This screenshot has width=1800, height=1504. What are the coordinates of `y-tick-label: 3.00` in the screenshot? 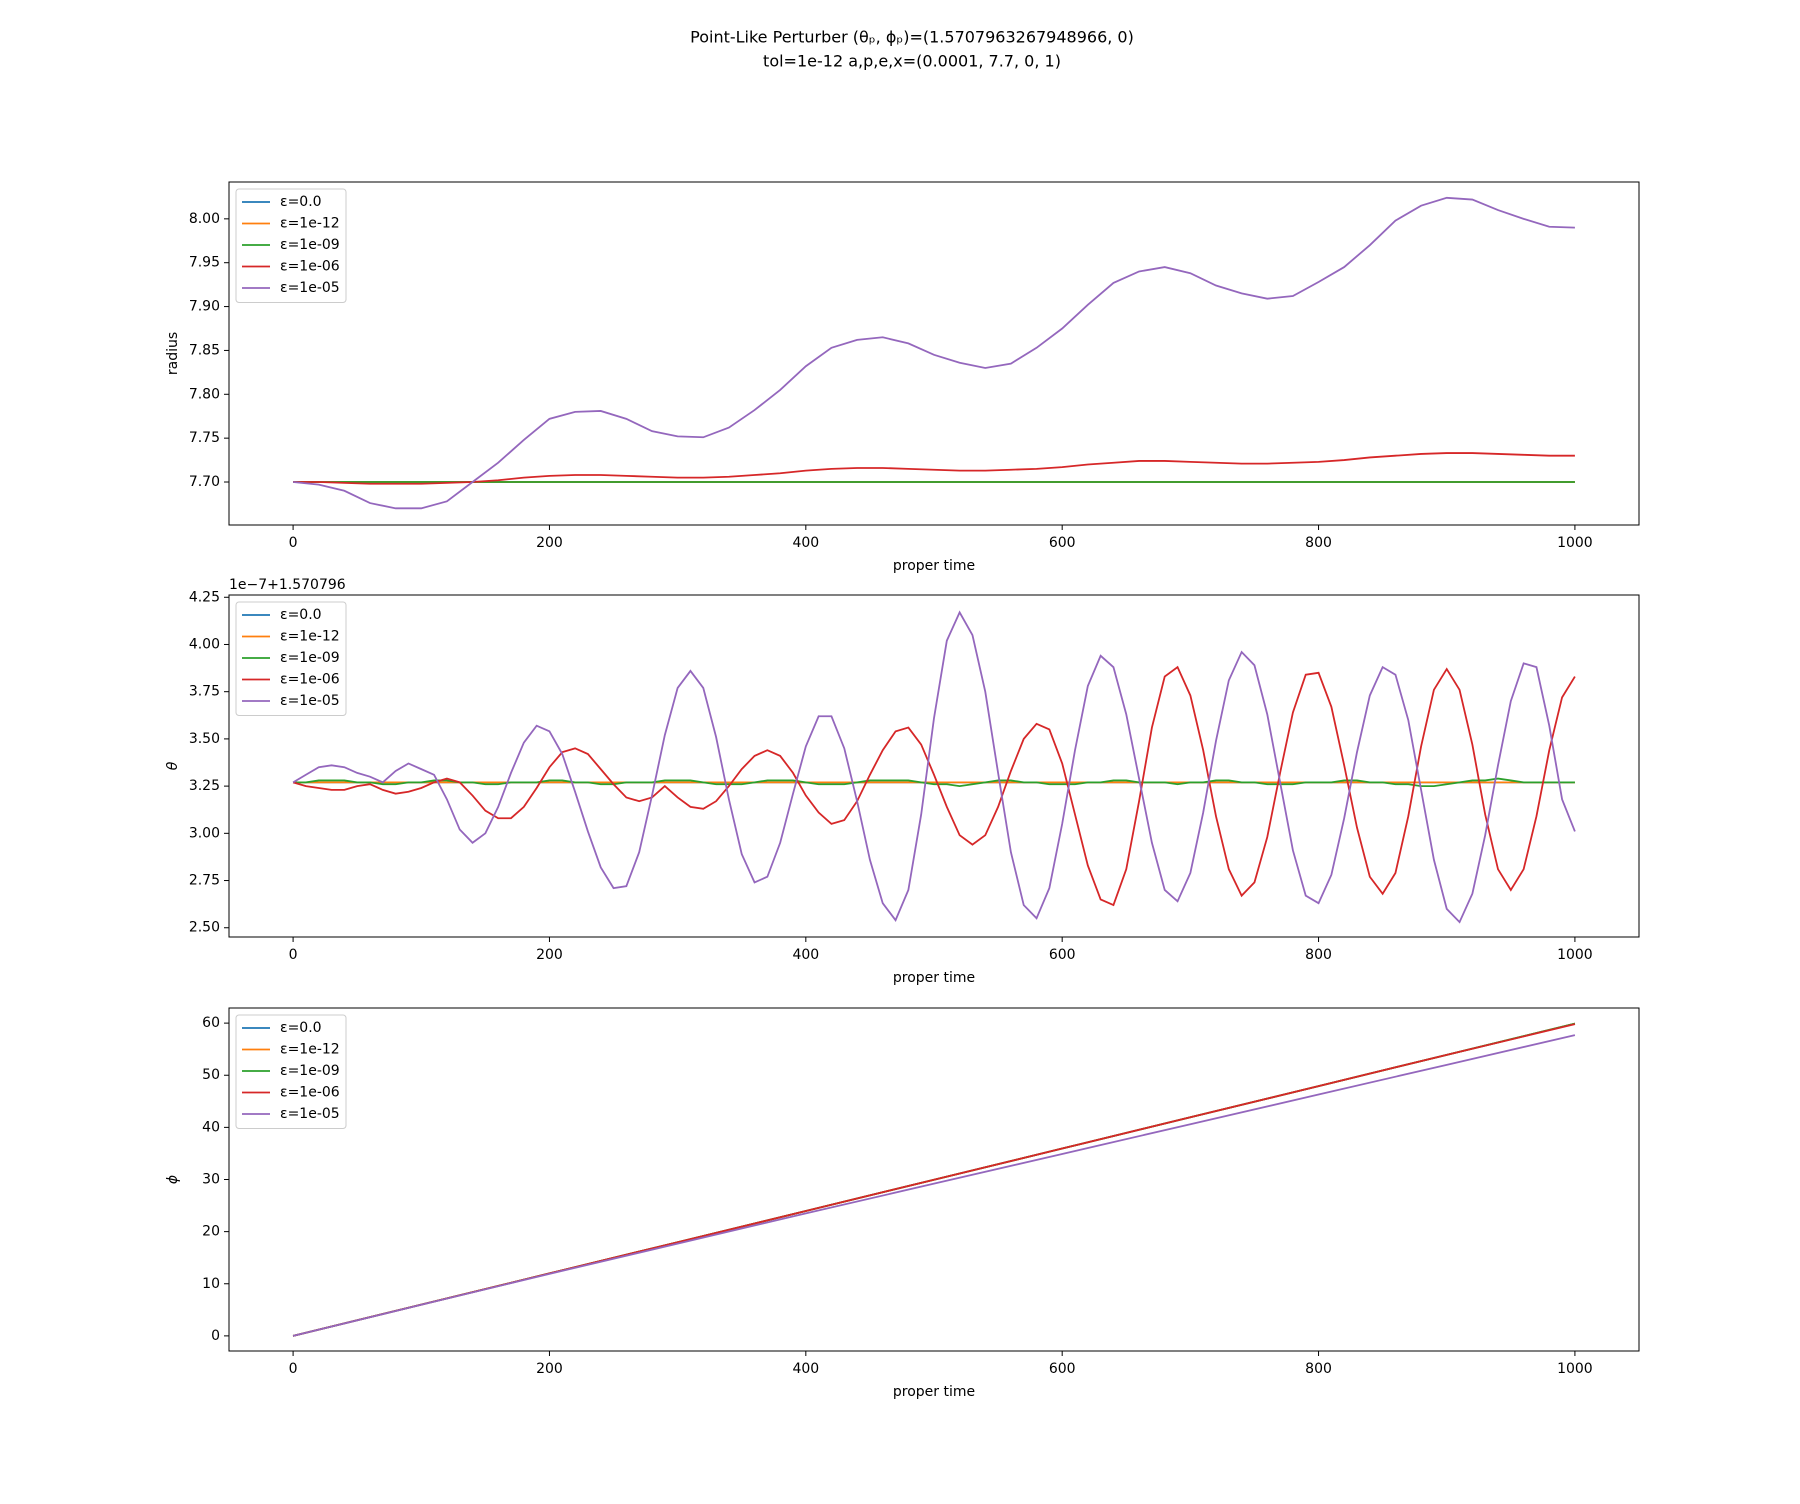 It's located at (204, 833).